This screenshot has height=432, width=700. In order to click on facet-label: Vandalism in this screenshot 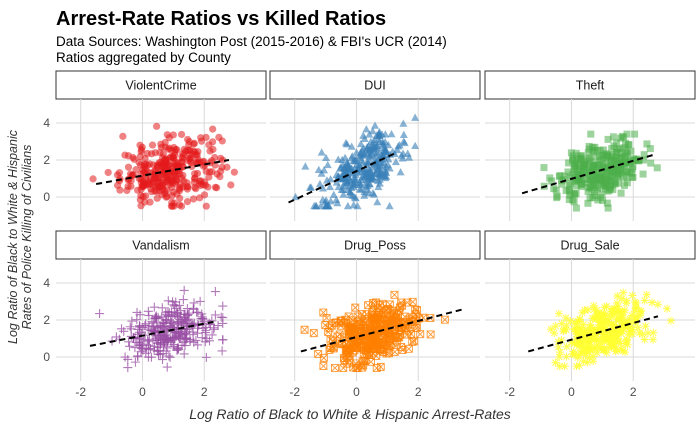, I will do `click(160, 246)`.